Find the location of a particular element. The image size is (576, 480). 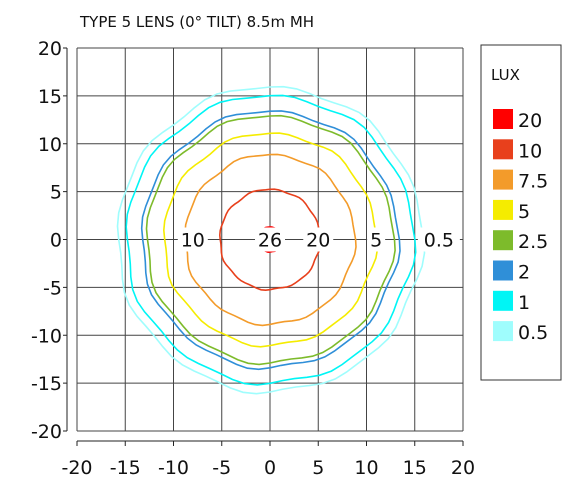

legend-label: 20 is located at coordinates (530, 121).